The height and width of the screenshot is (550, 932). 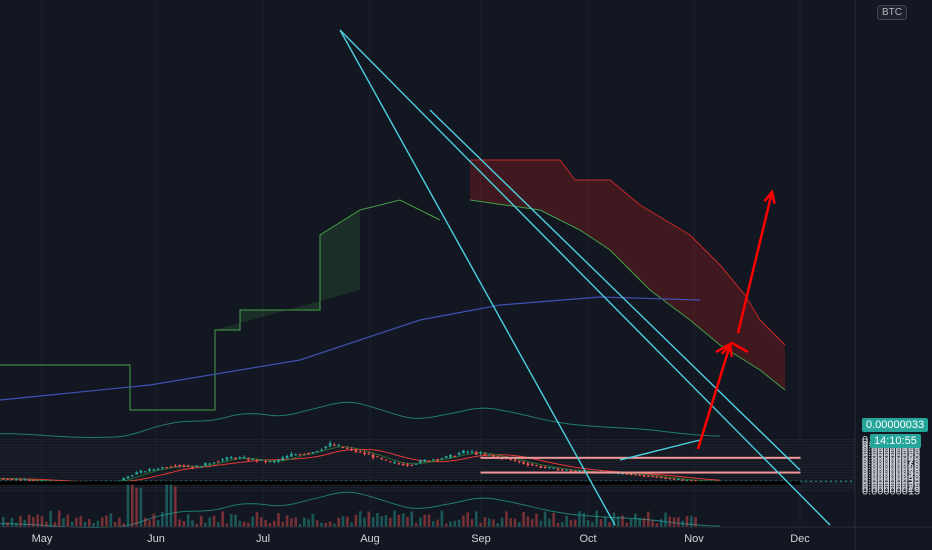 What do you see at coordinates (466, 535) in the screenshot?
I see `time-axis: May Jun Jul Aug Sep Oct Nov Dec` at bounding box center [466, 535].